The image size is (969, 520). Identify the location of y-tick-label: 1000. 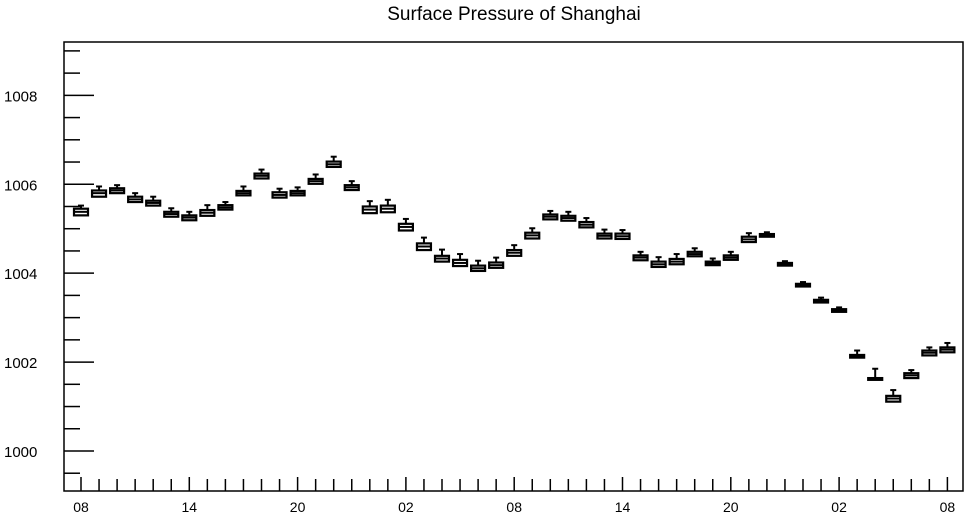
(20, 452).